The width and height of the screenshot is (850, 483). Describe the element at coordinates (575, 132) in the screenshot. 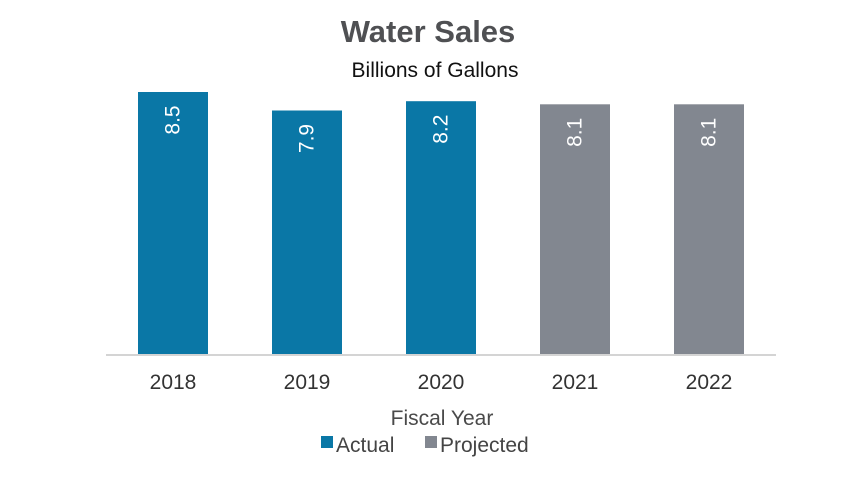

I see `data-label-2021: 8.1` at that location.